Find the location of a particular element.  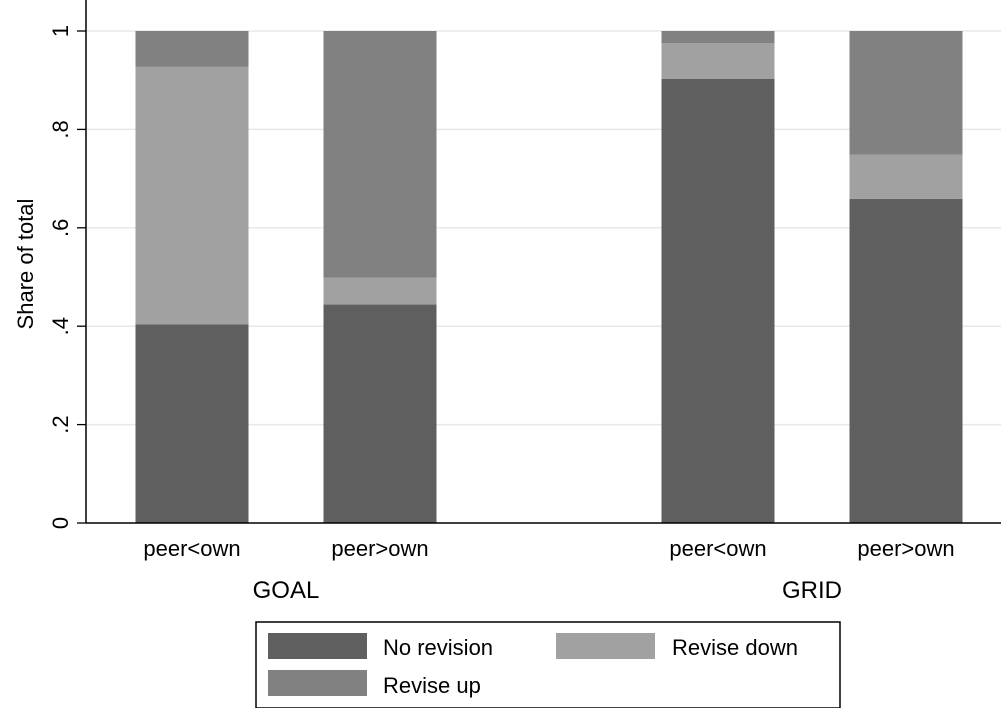

legend-label: No revision is located at coordinates (438, 647).